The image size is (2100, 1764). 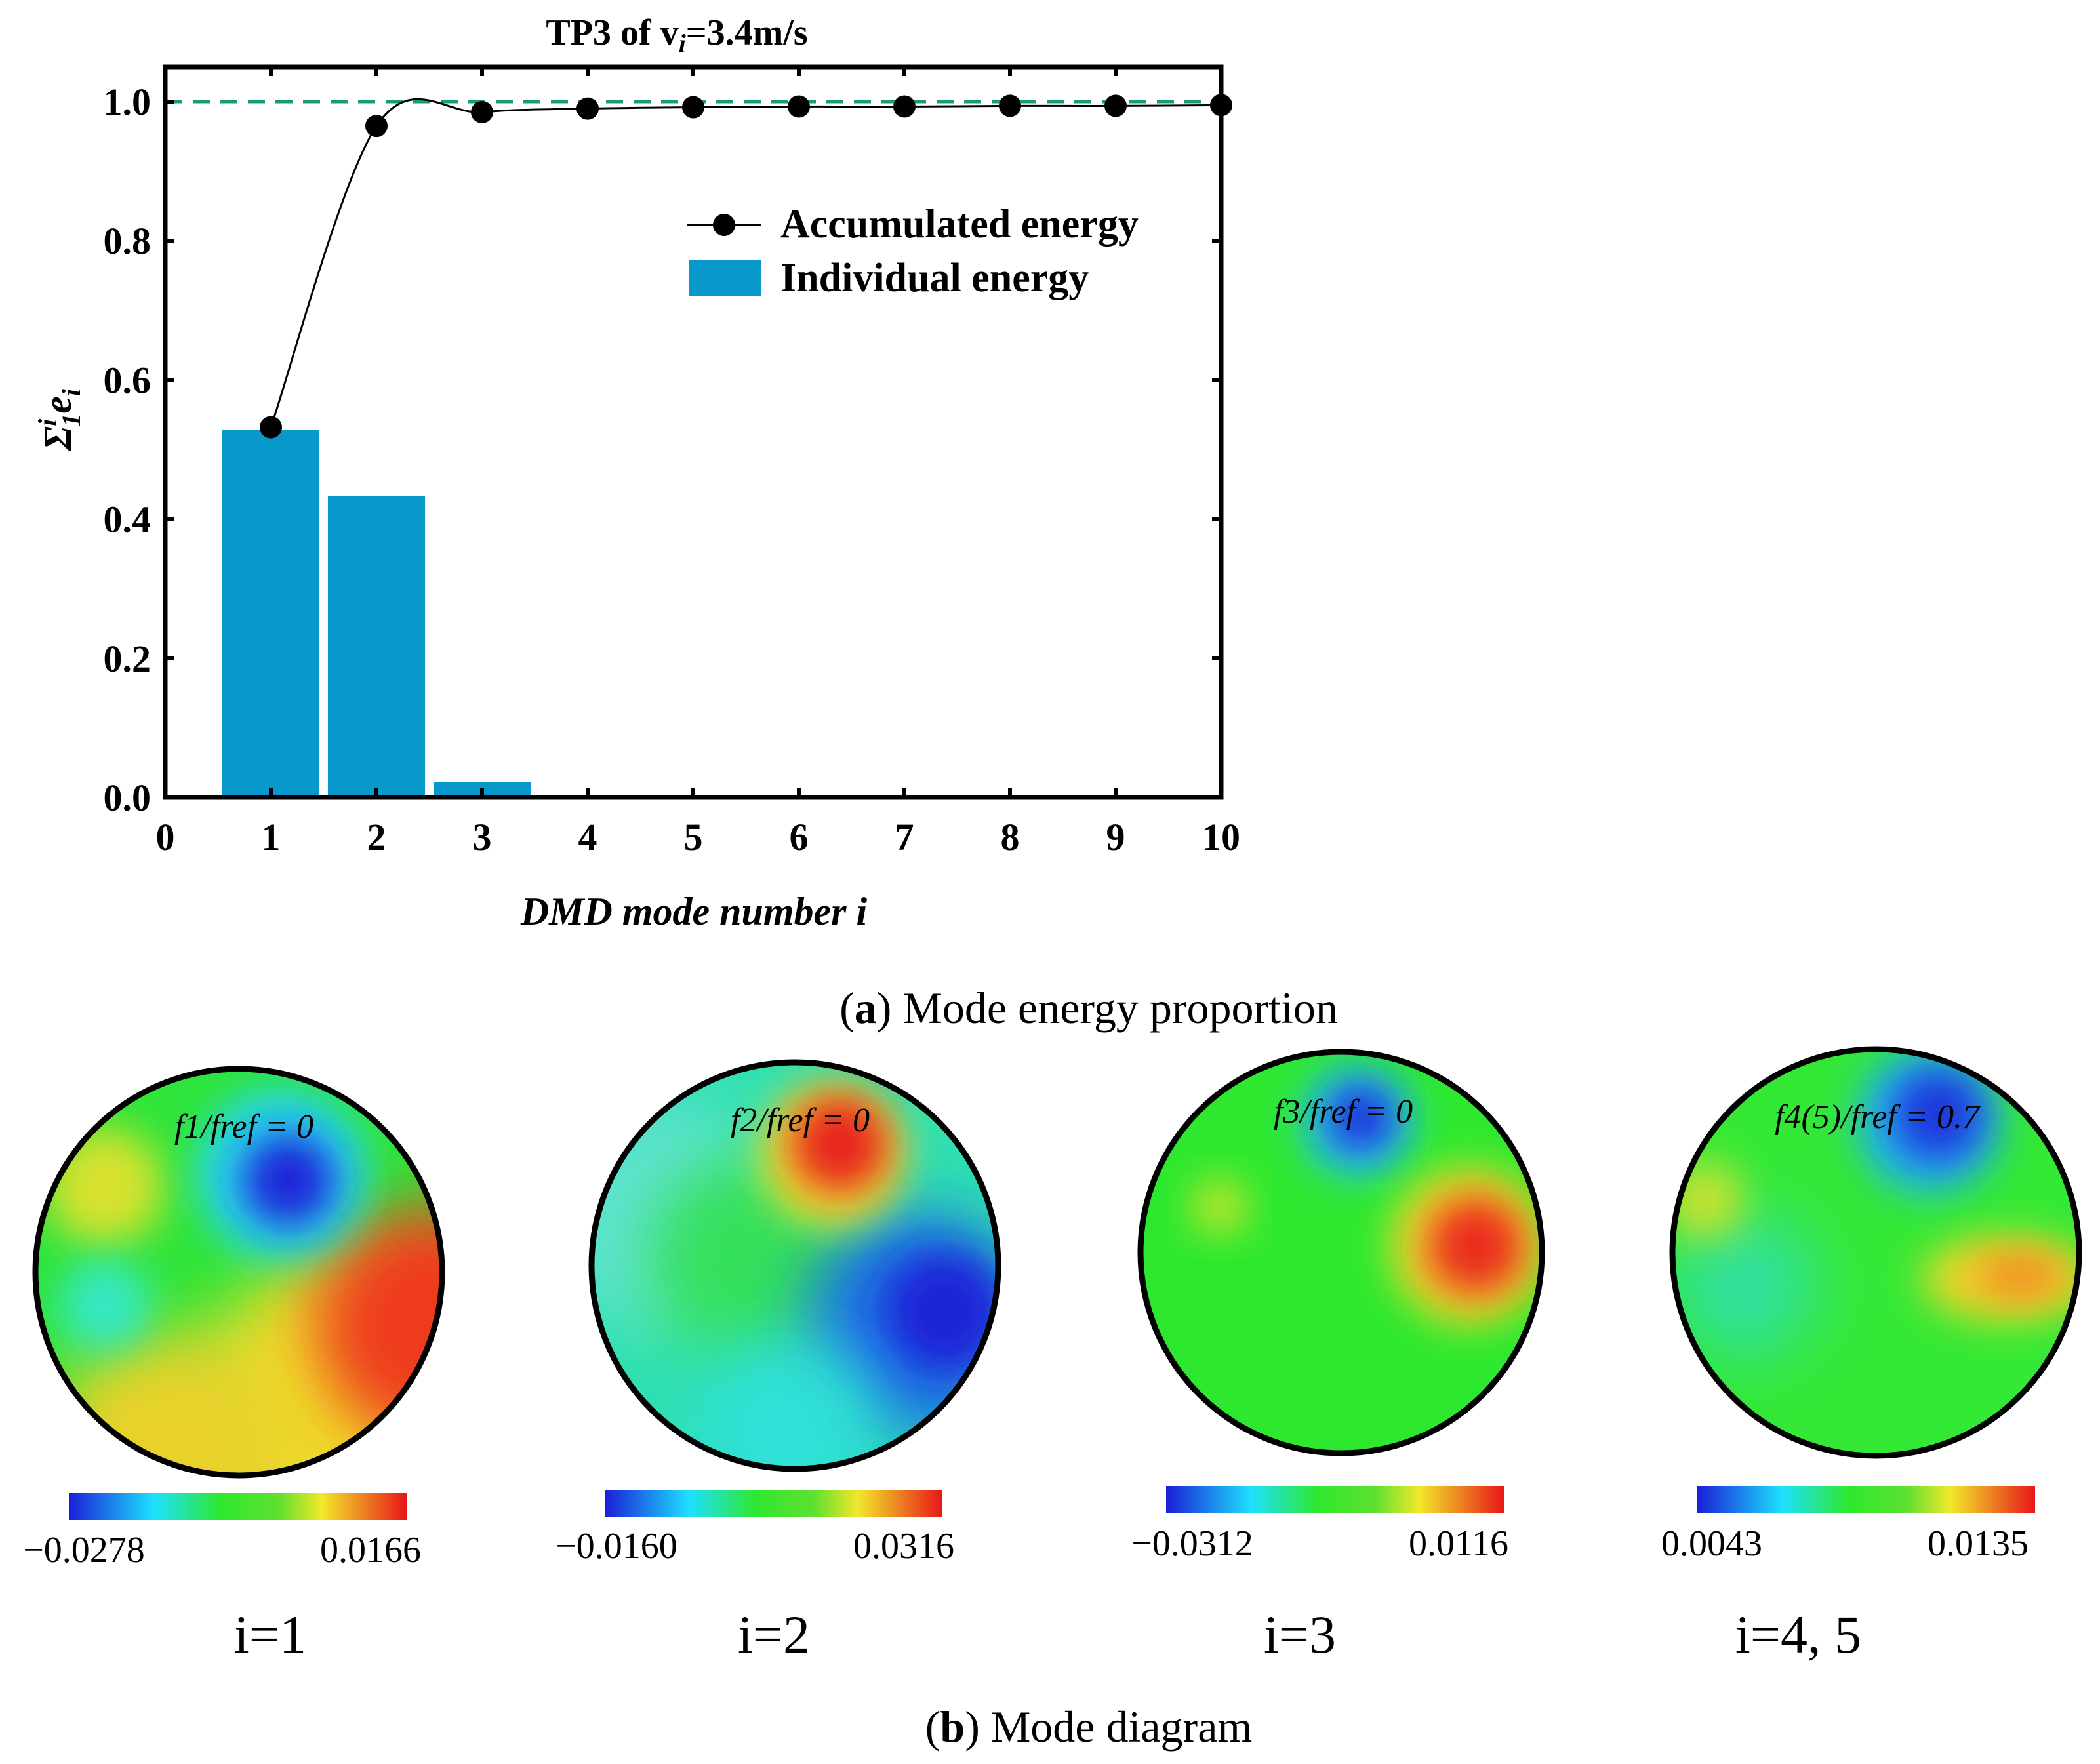 I want to click on y-tick-labels: 0.0 0.2 0.4 0.6 0.8 1.0, so click(x=127, y=450).